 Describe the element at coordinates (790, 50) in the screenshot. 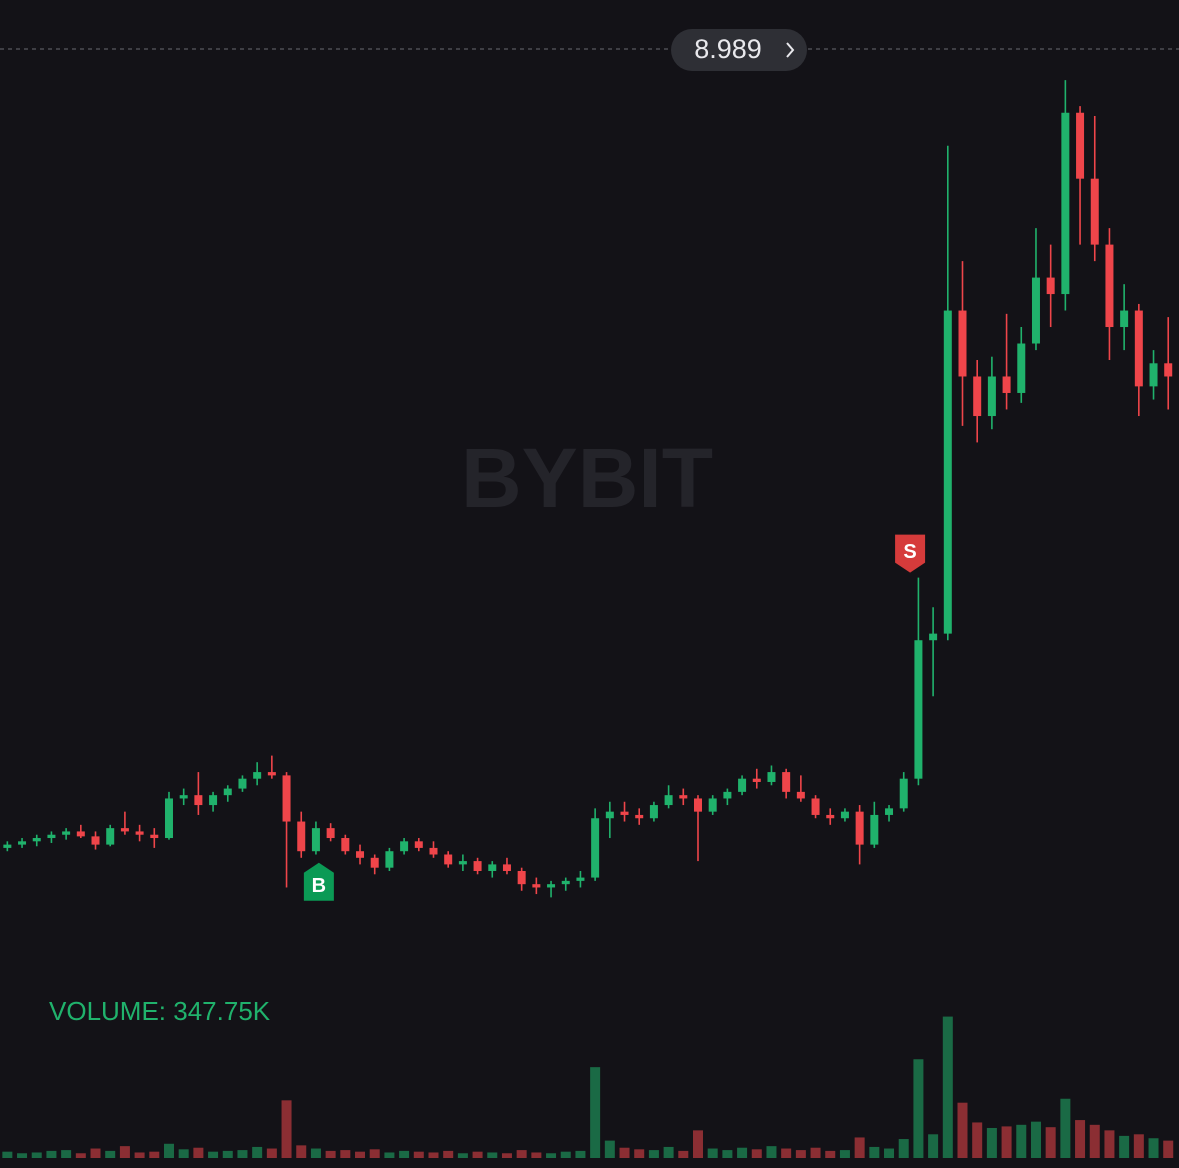

I see `badge-arrow` at that location.